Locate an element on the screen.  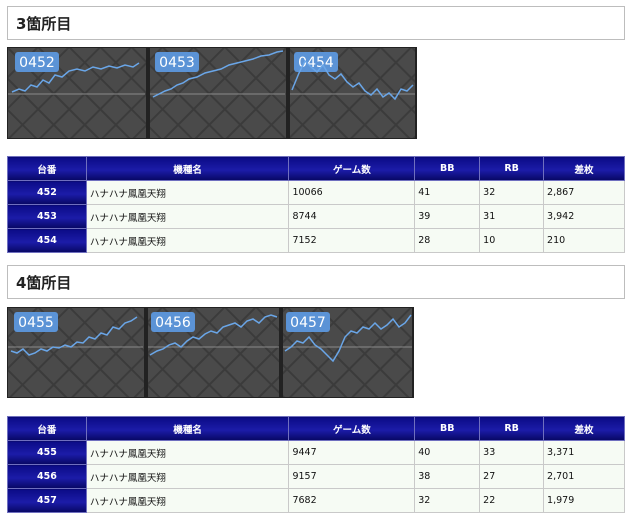
chart-label-0457: 0457 is located at coordinates (308, 323).